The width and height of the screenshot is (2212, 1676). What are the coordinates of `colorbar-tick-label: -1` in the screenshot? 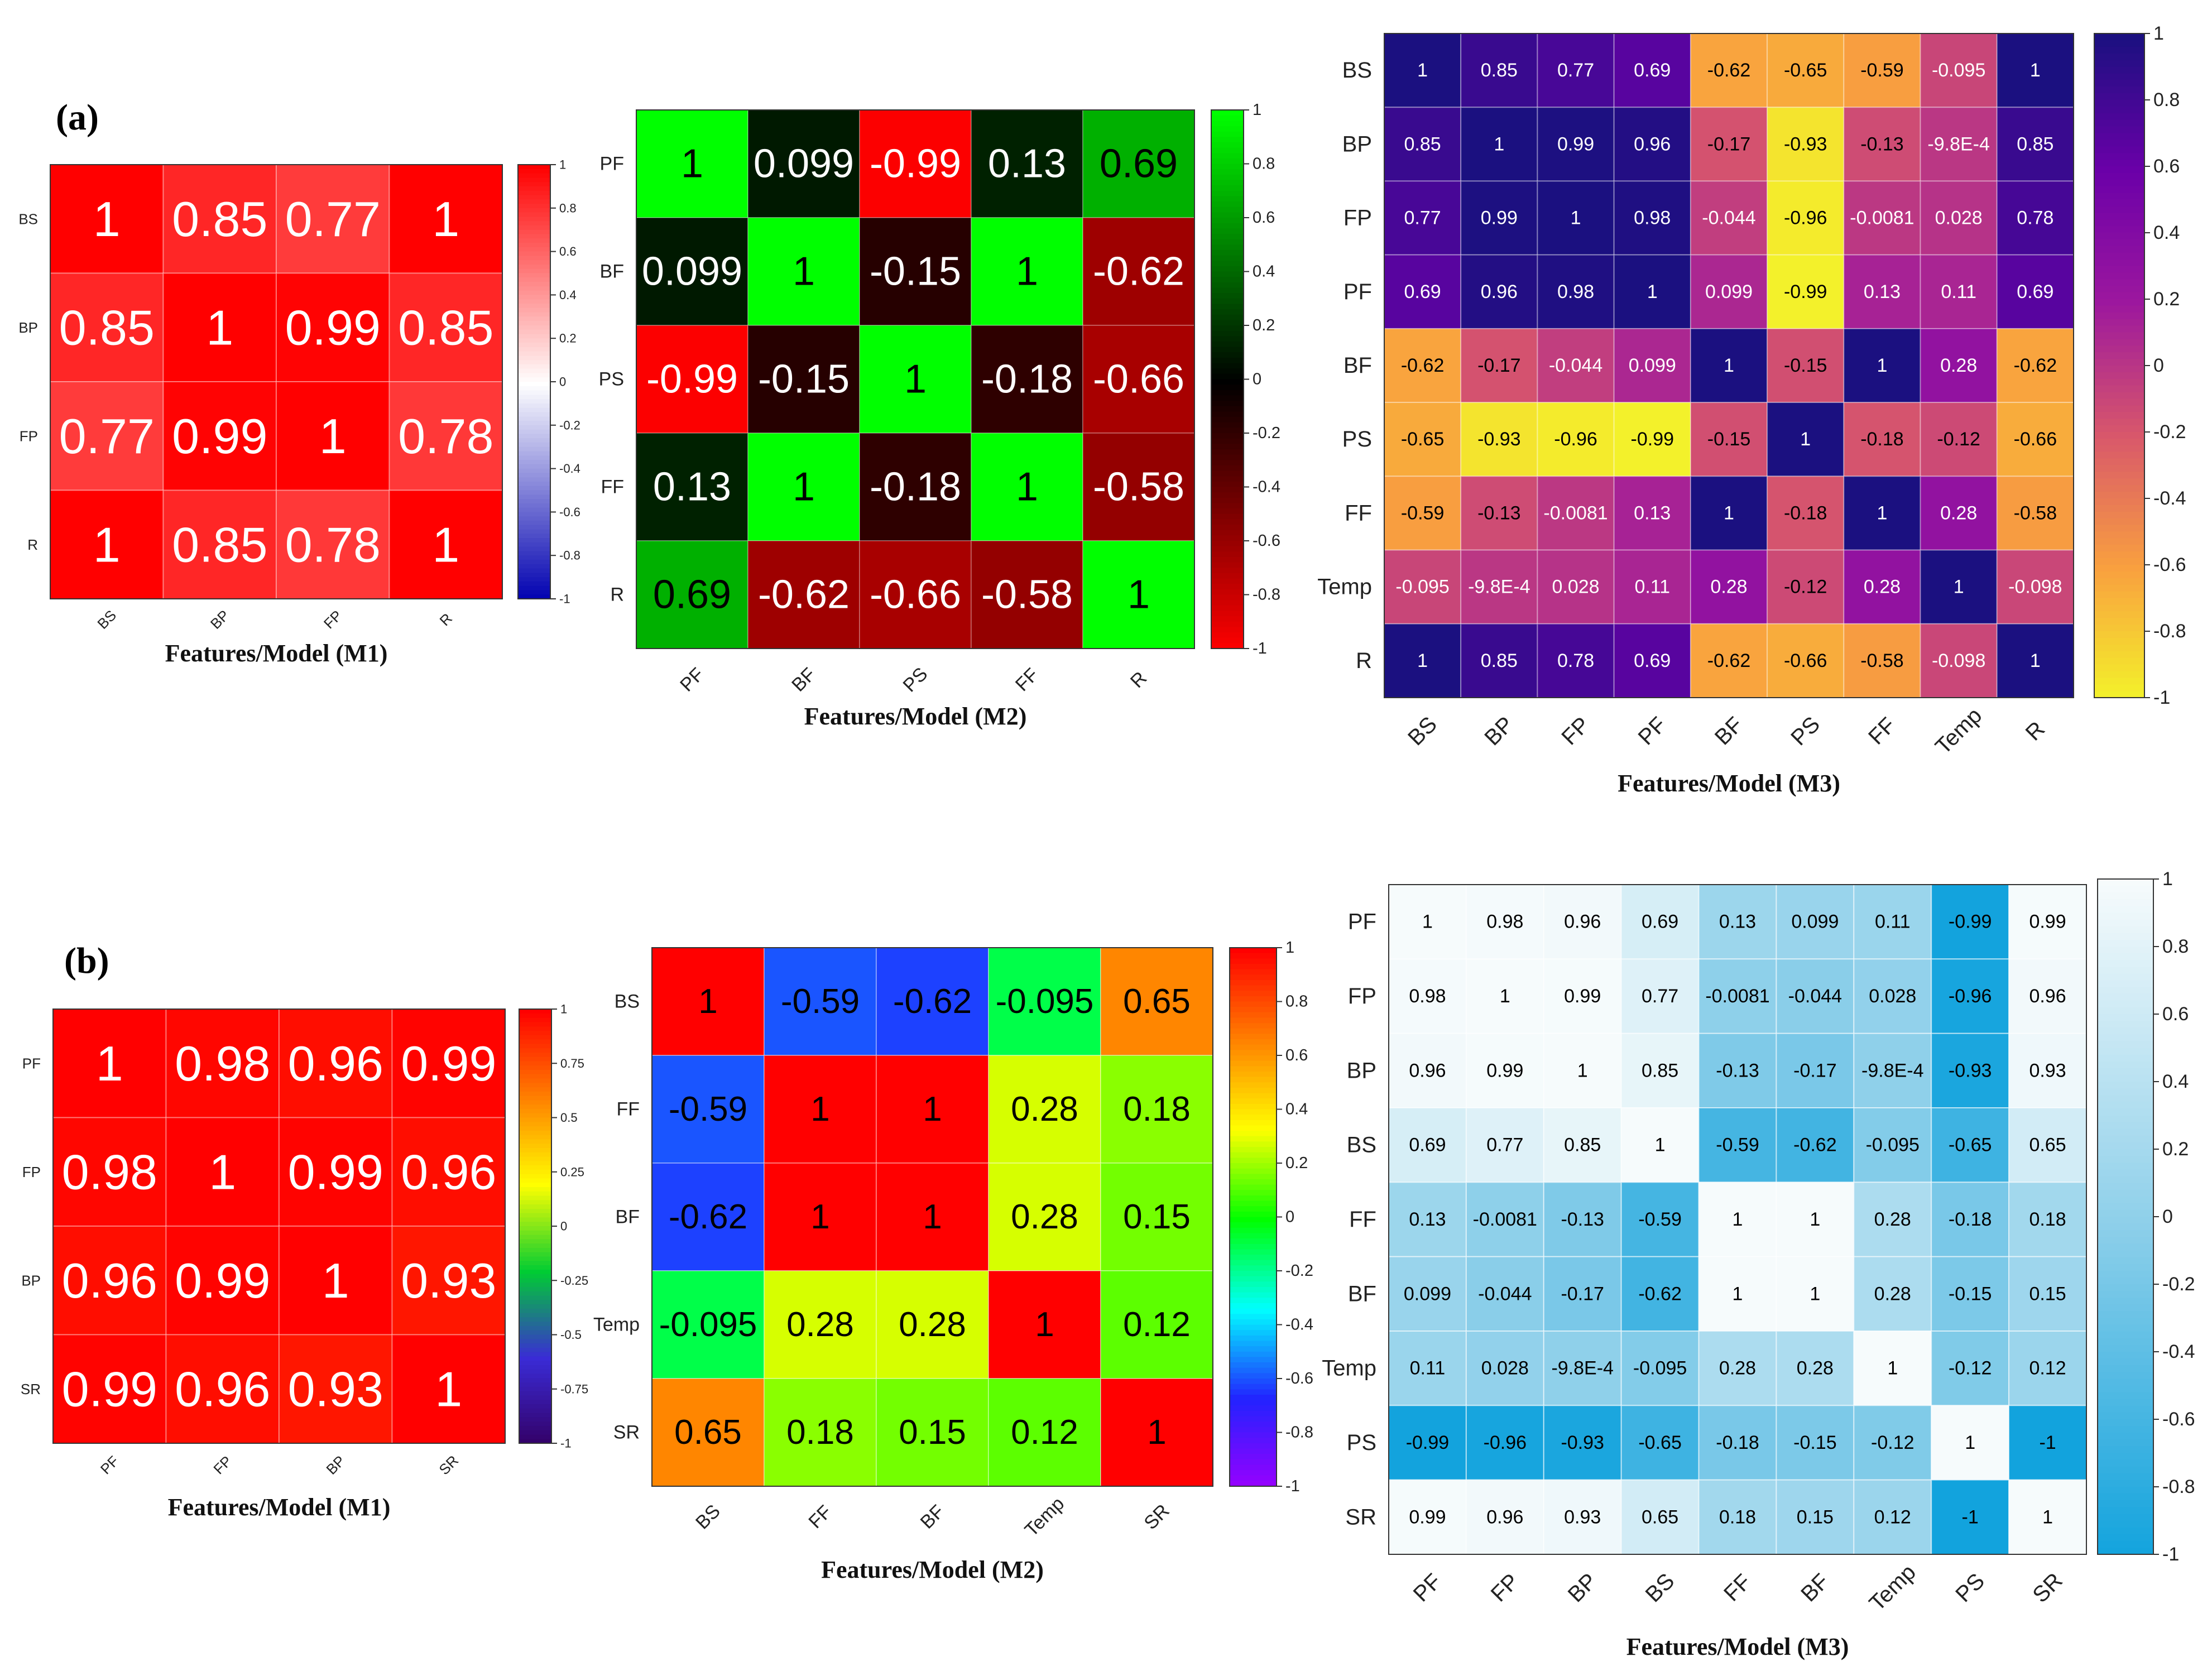 It's located at (565, 599).